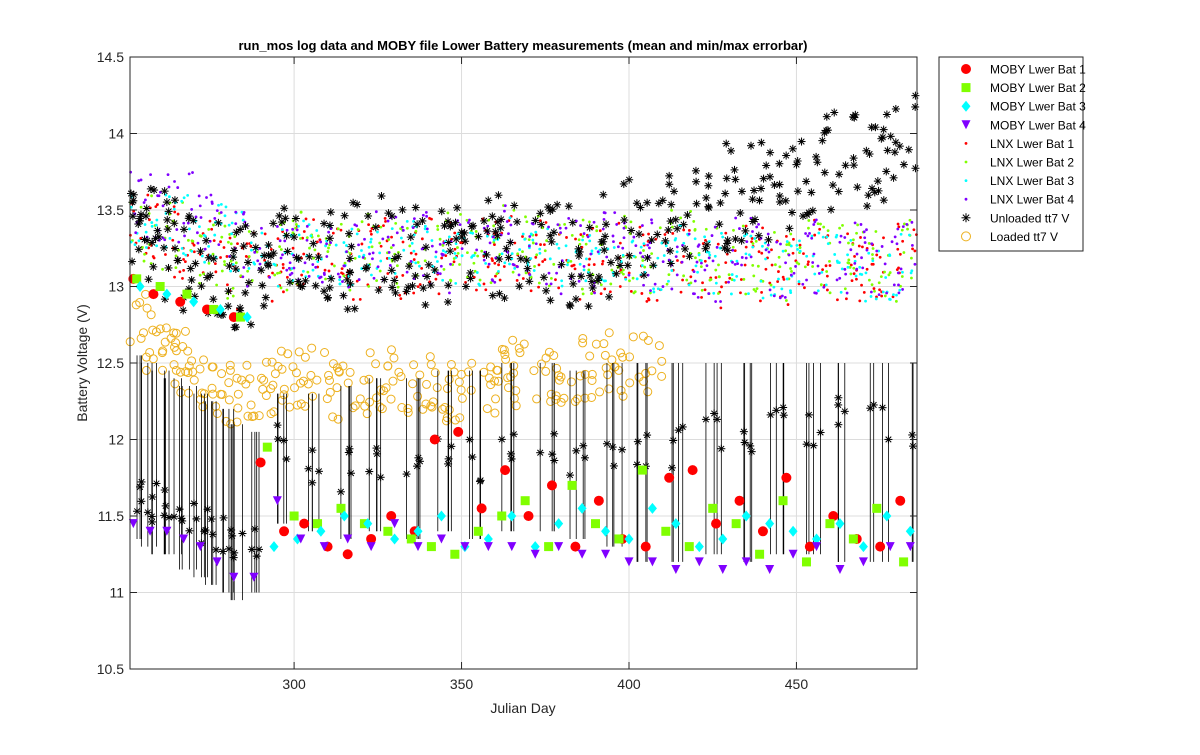 The height and width of the screenshot is (755, 1200). Describe the element at coordinates (1029, 218) in the screenshot. I see `legend-label: Unloaded tt7 V` at that location.